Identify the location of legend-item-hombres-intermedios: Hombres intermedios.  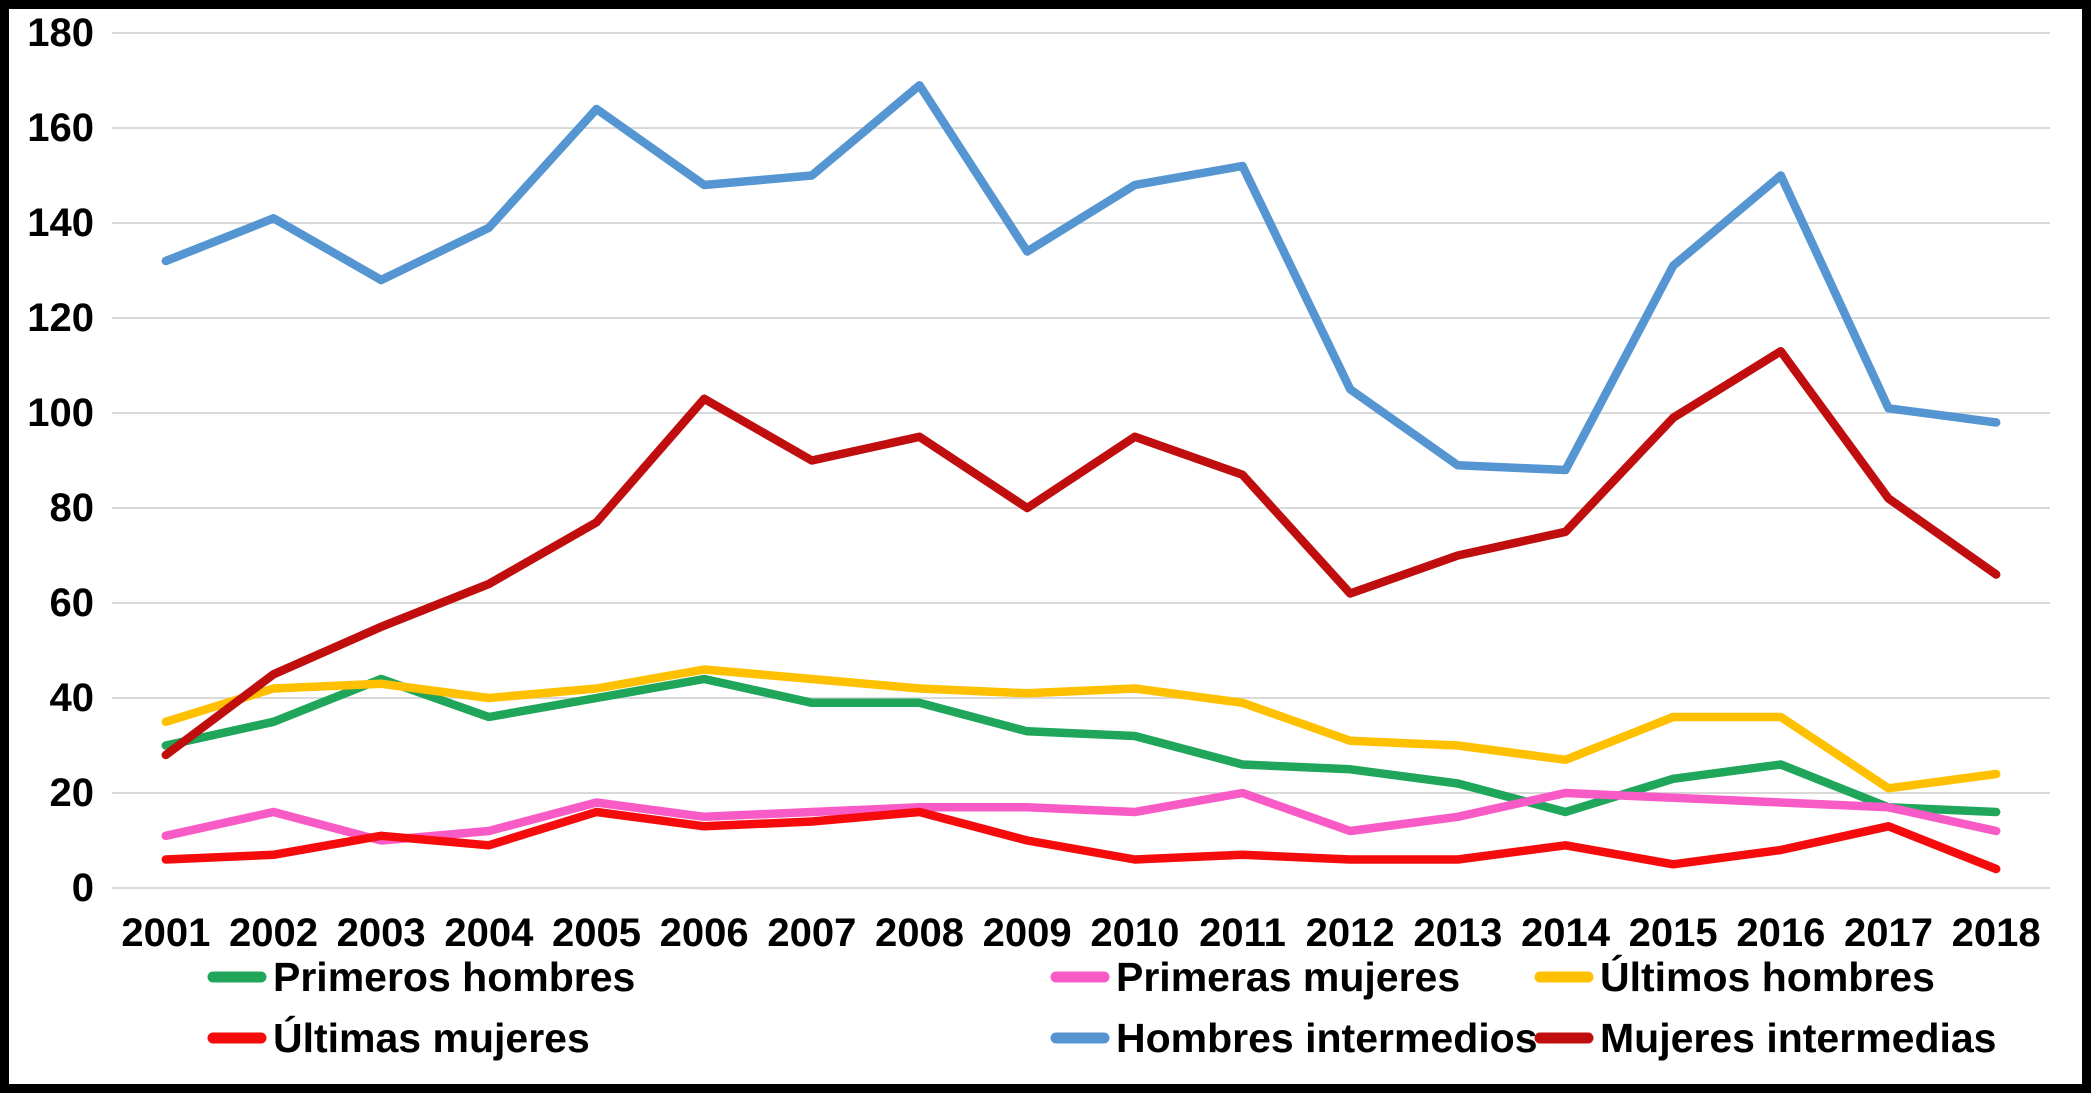
(1294, 1038).